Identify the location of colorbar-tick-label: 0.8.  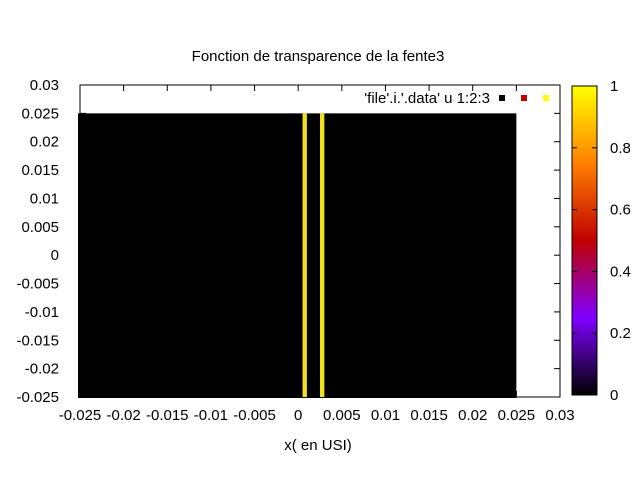
(620, 148).